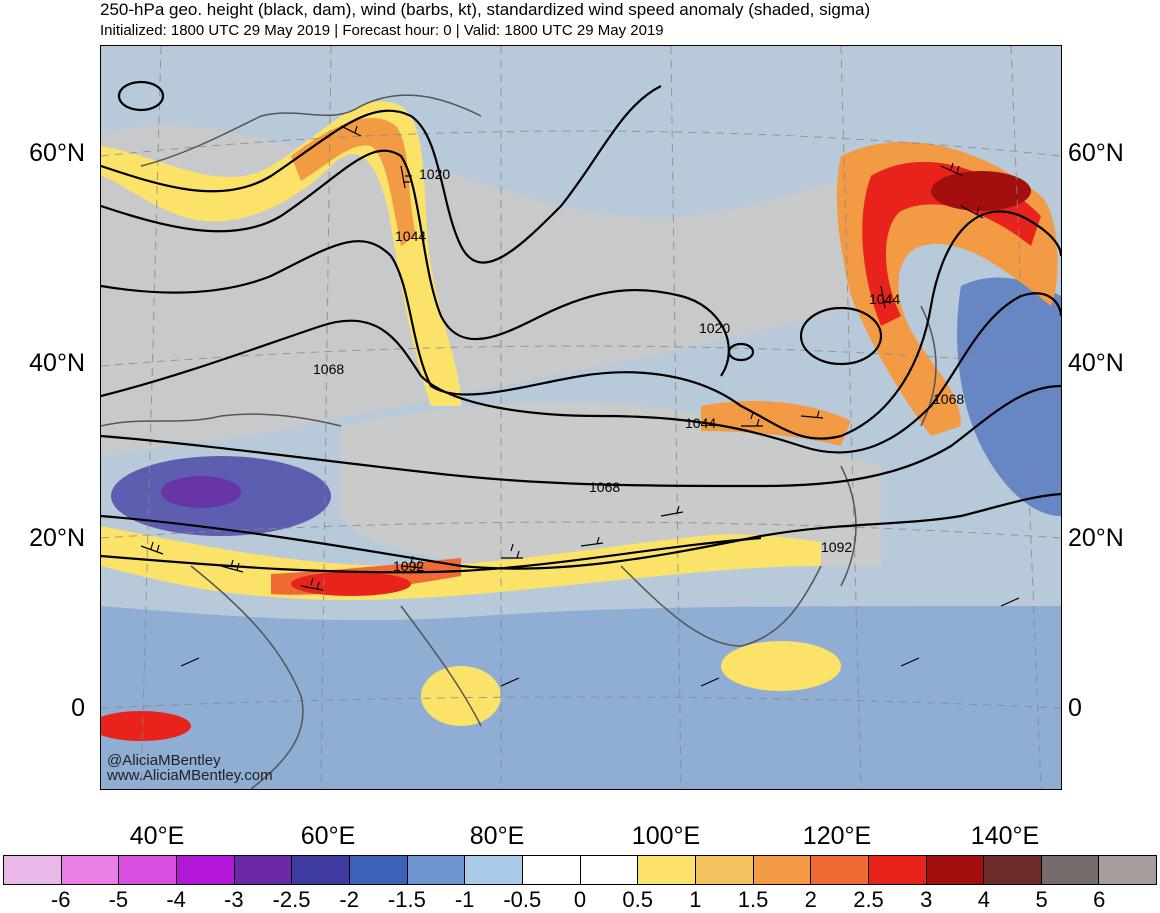 This screenshot has height=913, width=1160. I want to click on jet-max-equatorial, so click(146, 726).